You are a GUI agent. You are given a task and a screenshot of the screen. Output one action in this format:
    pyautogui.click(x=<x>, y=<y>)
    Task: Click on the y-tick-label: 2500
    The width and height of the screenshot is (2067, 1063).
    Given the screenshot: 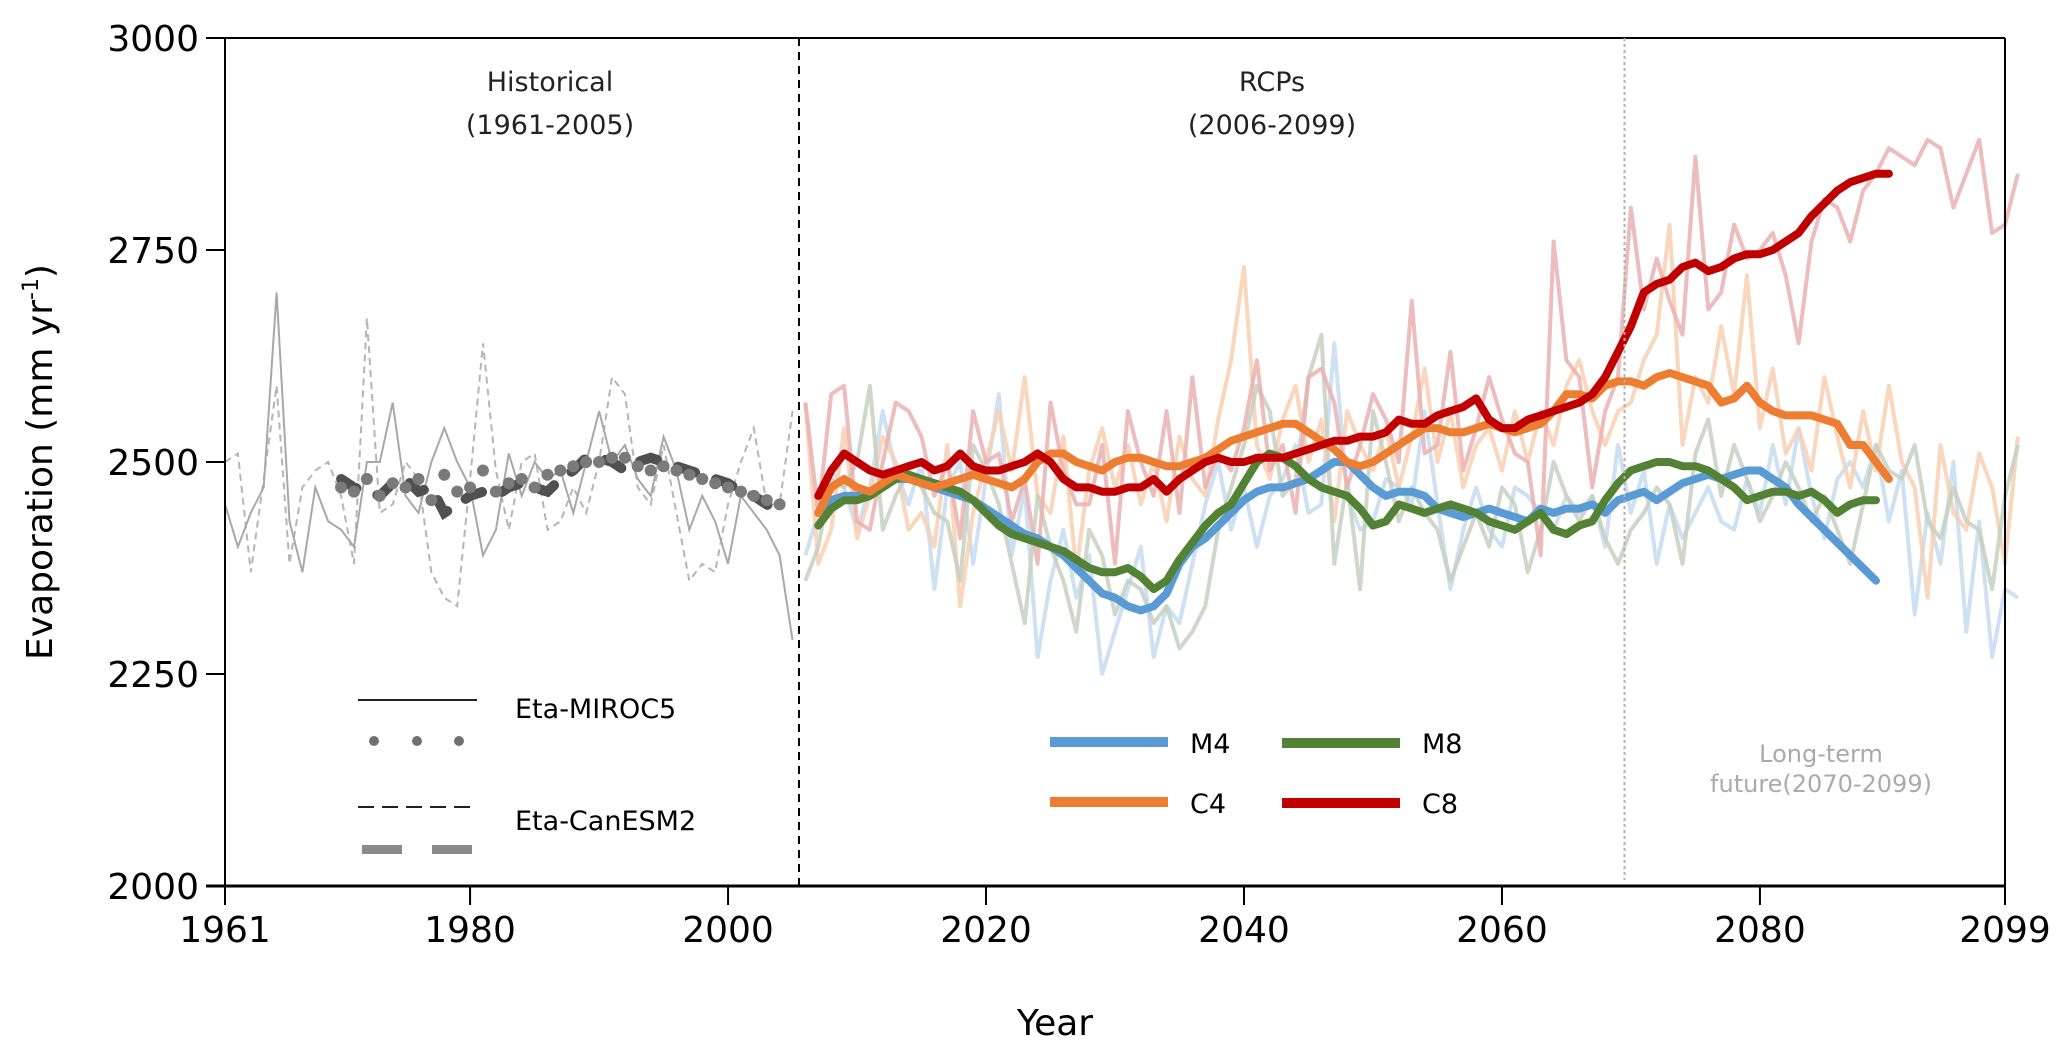 What is the action you would take?
    pyautogui.click(x=153, y=463)
    